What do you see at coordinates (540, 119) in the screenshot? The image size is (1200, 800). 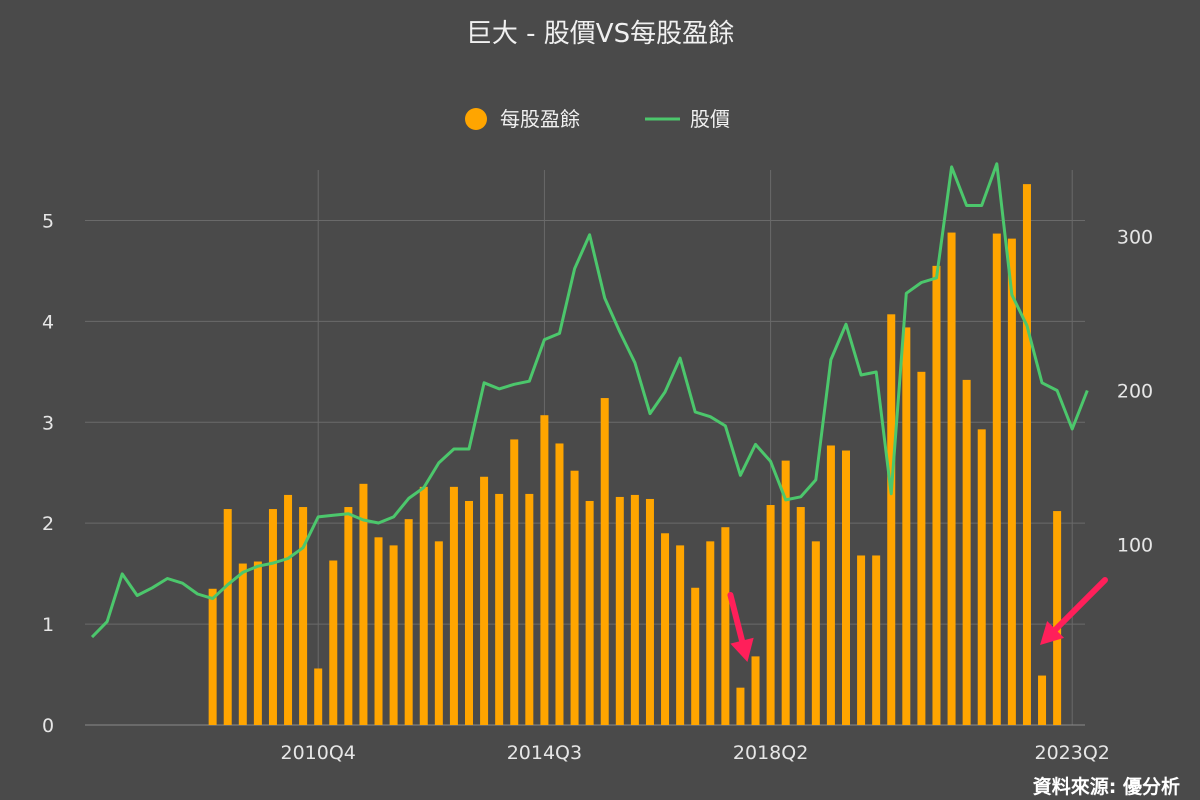 I see `legend-eps-label: 每股盈餘` at bounding box center [540, 119].